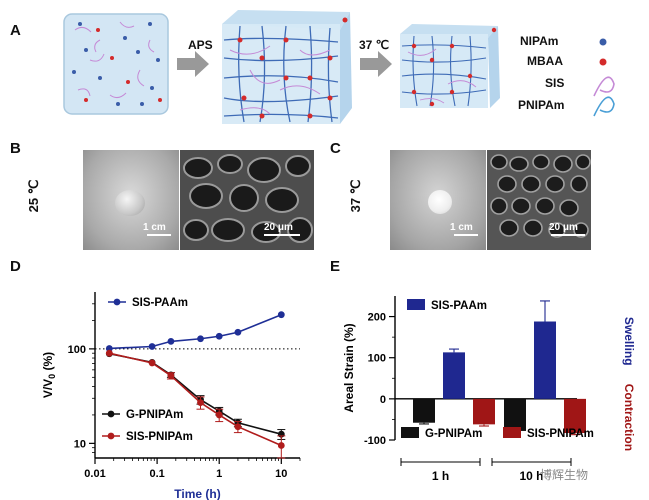 The height and width of the screenshot is (500, 649). What do you see at coordinates (629, 417) in the screenshot?
I see `contraction-label: Contraction` at bounding box center [629, 417].